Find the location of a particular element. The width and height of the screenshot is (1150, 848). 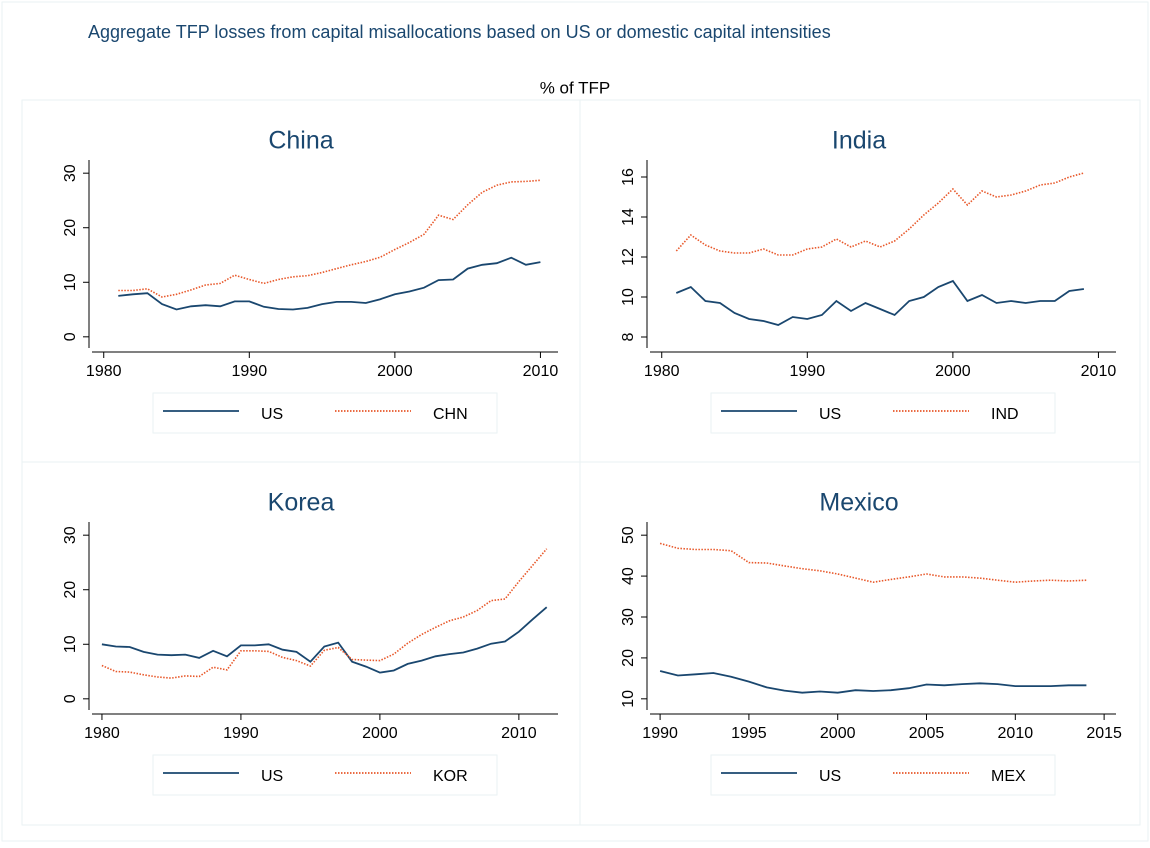

x-tick-label: 1995 is located at coordinates (749, 733).